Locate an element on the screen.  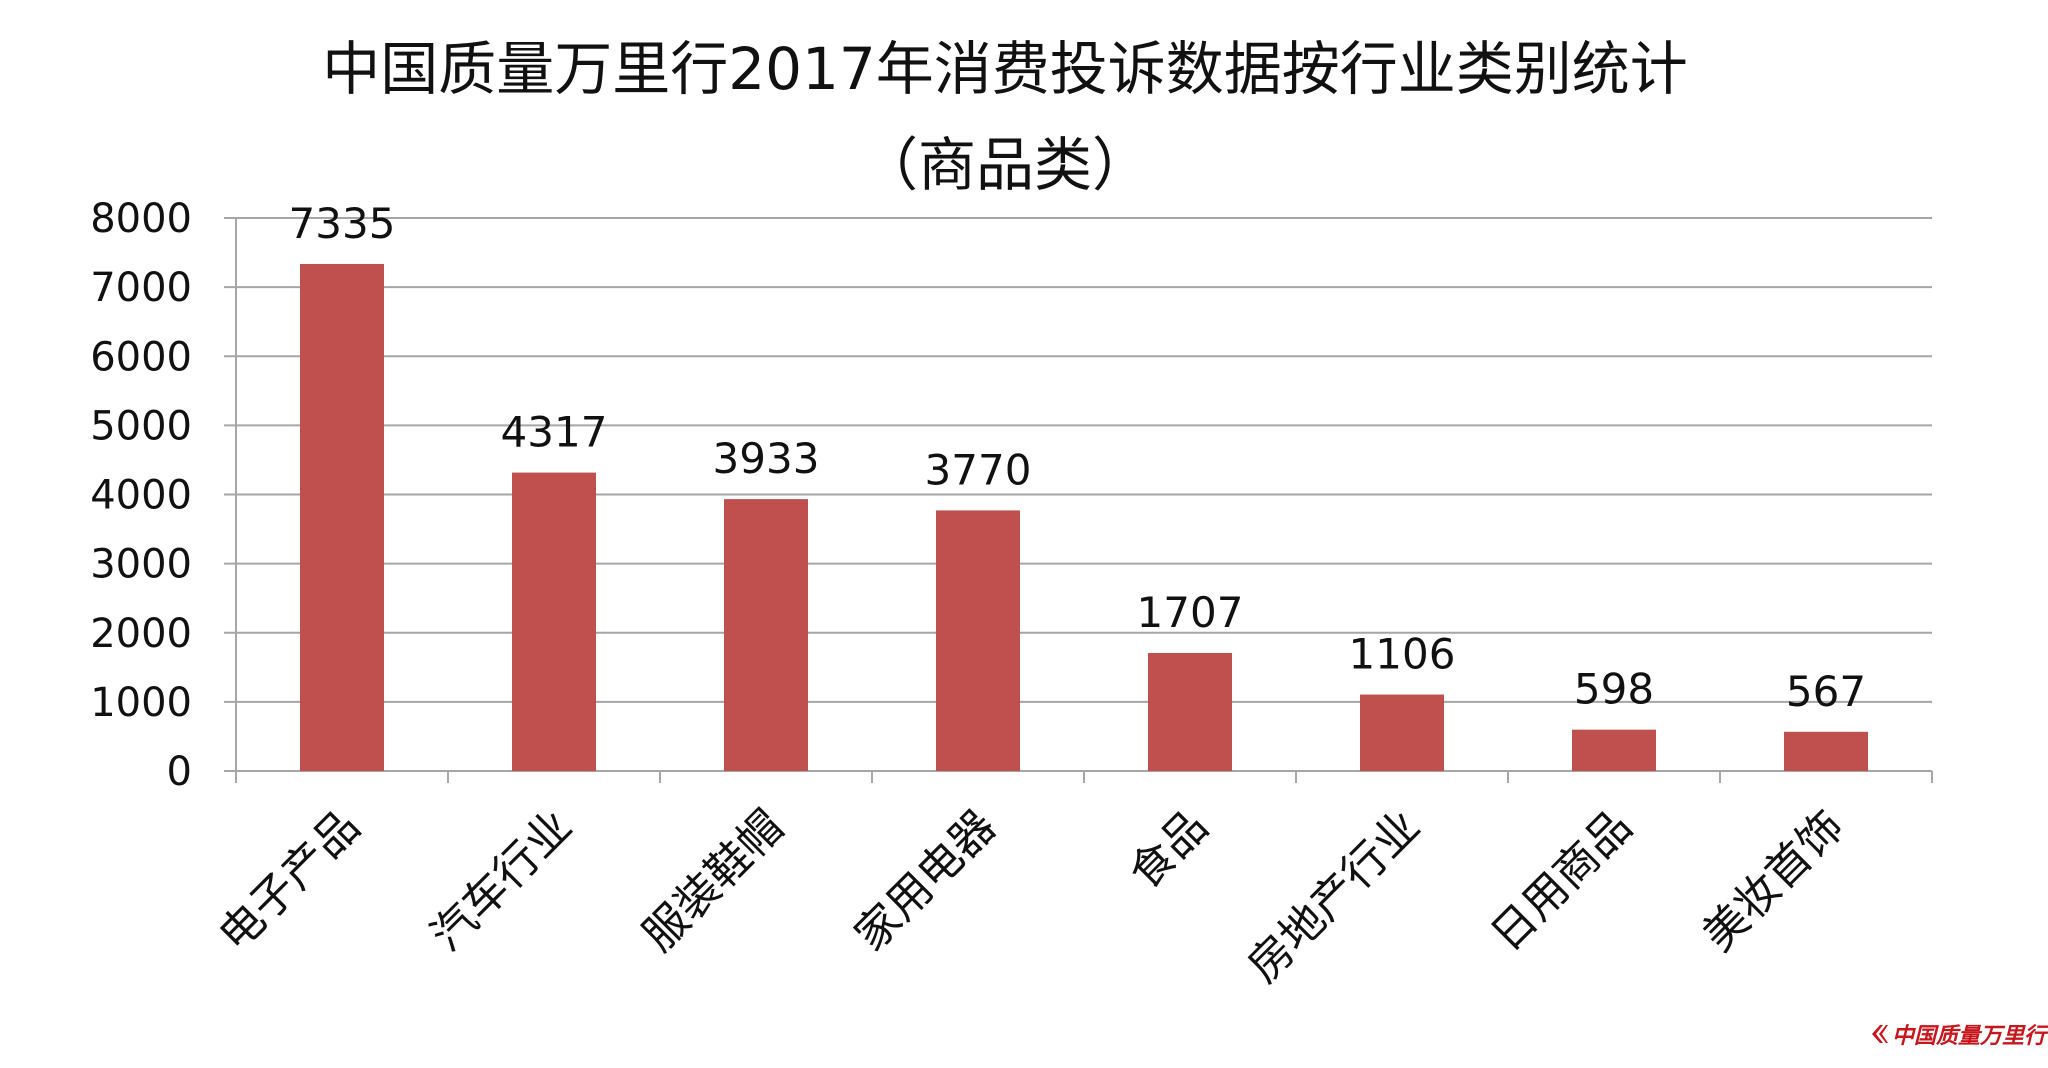
x-tick-label: 美妆首饰 is located at coordinates (1773, 881).